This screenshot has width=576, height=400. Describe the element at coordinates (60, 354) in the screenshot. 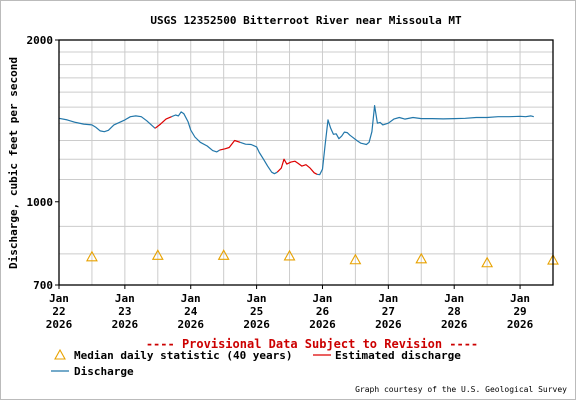

I see `legend-median-symbol` at that location.